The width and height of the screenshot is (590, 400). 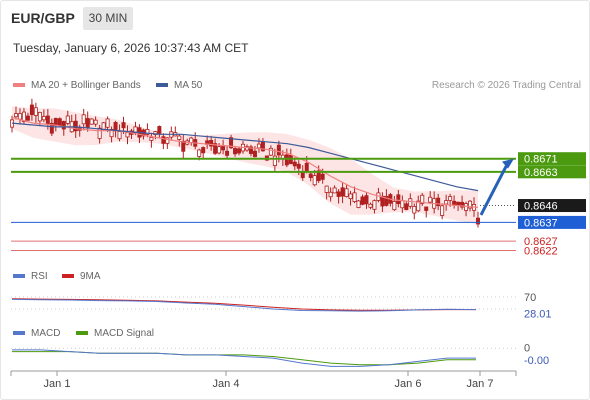 What do you see at coordinates (162, 85) in the screenshot?
I see `ma50-swatch` at bounding box center [162, 85].